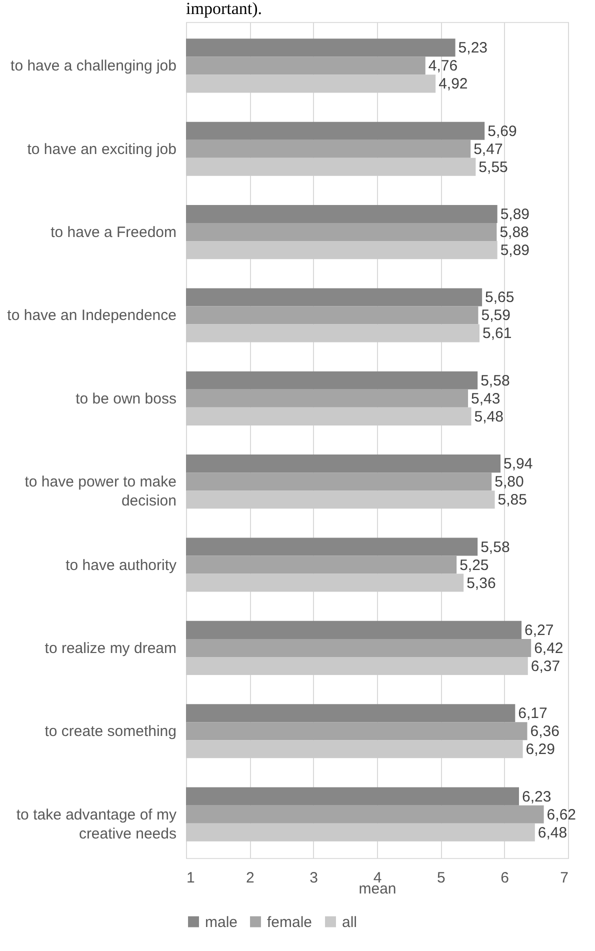  I want to click on data-label: 6,27, so click(539, 630).